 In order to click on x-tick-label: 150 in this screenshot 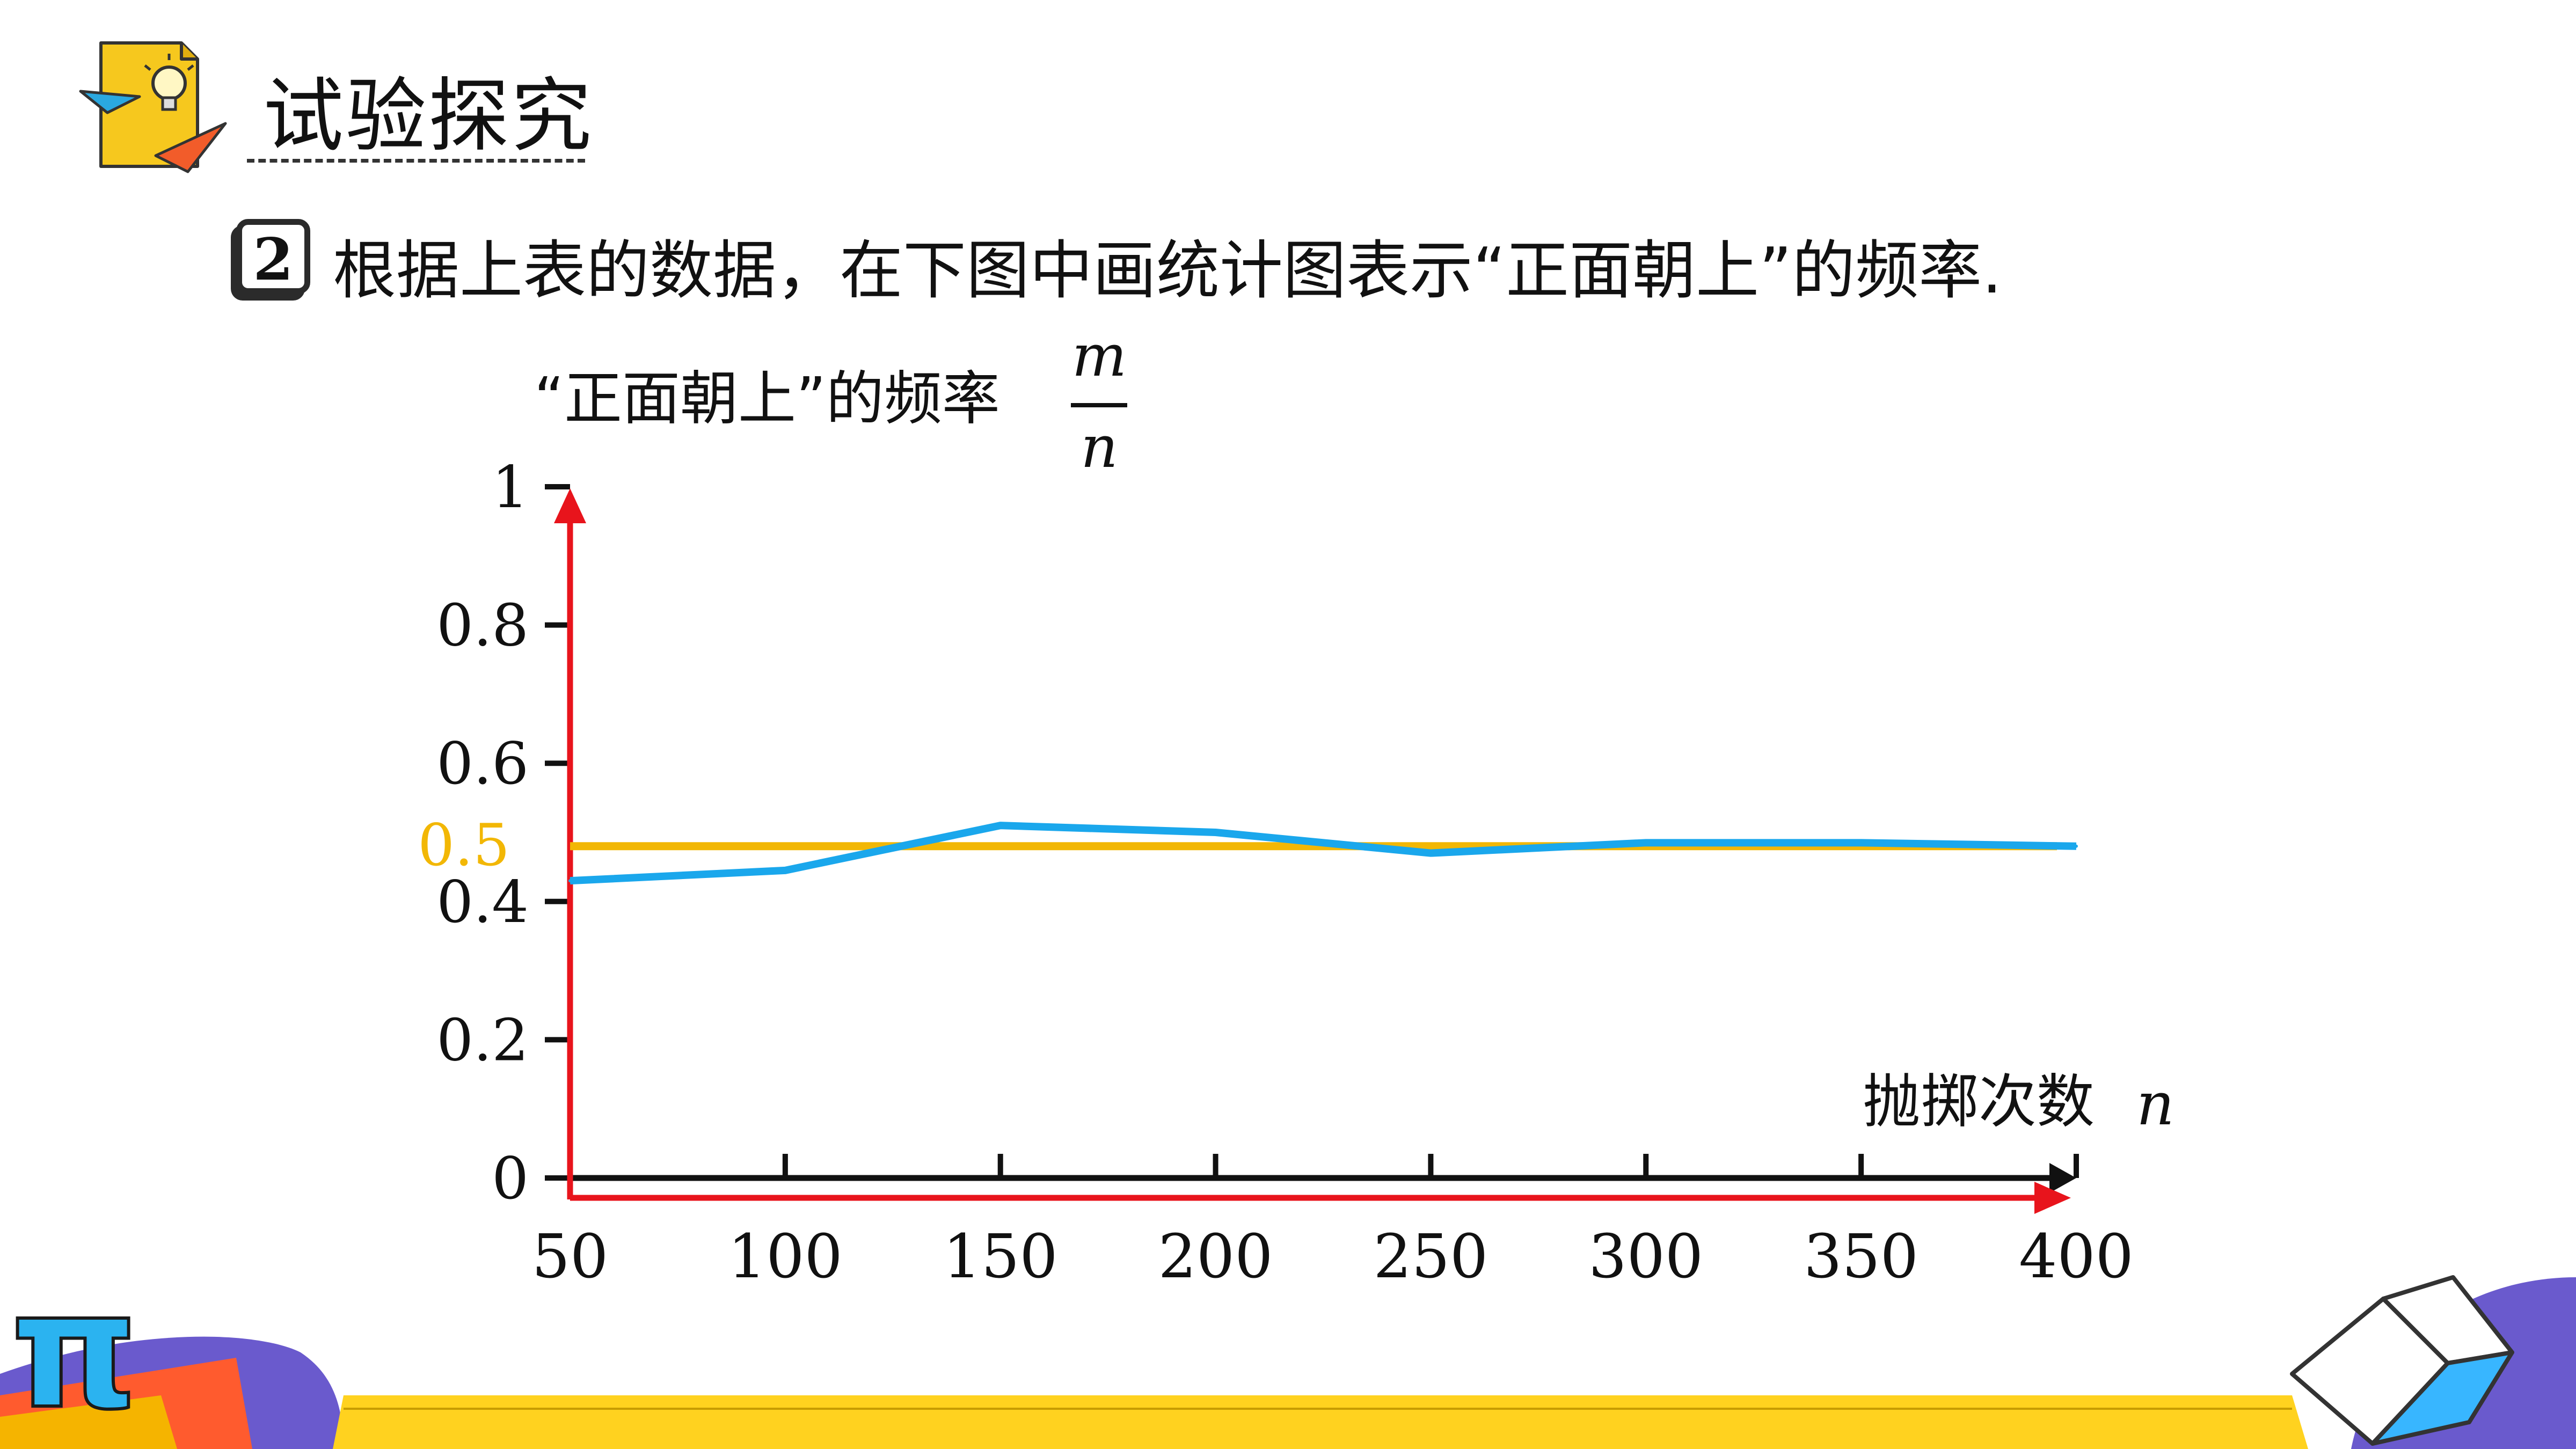, I will do `click(1001, 1257)`.